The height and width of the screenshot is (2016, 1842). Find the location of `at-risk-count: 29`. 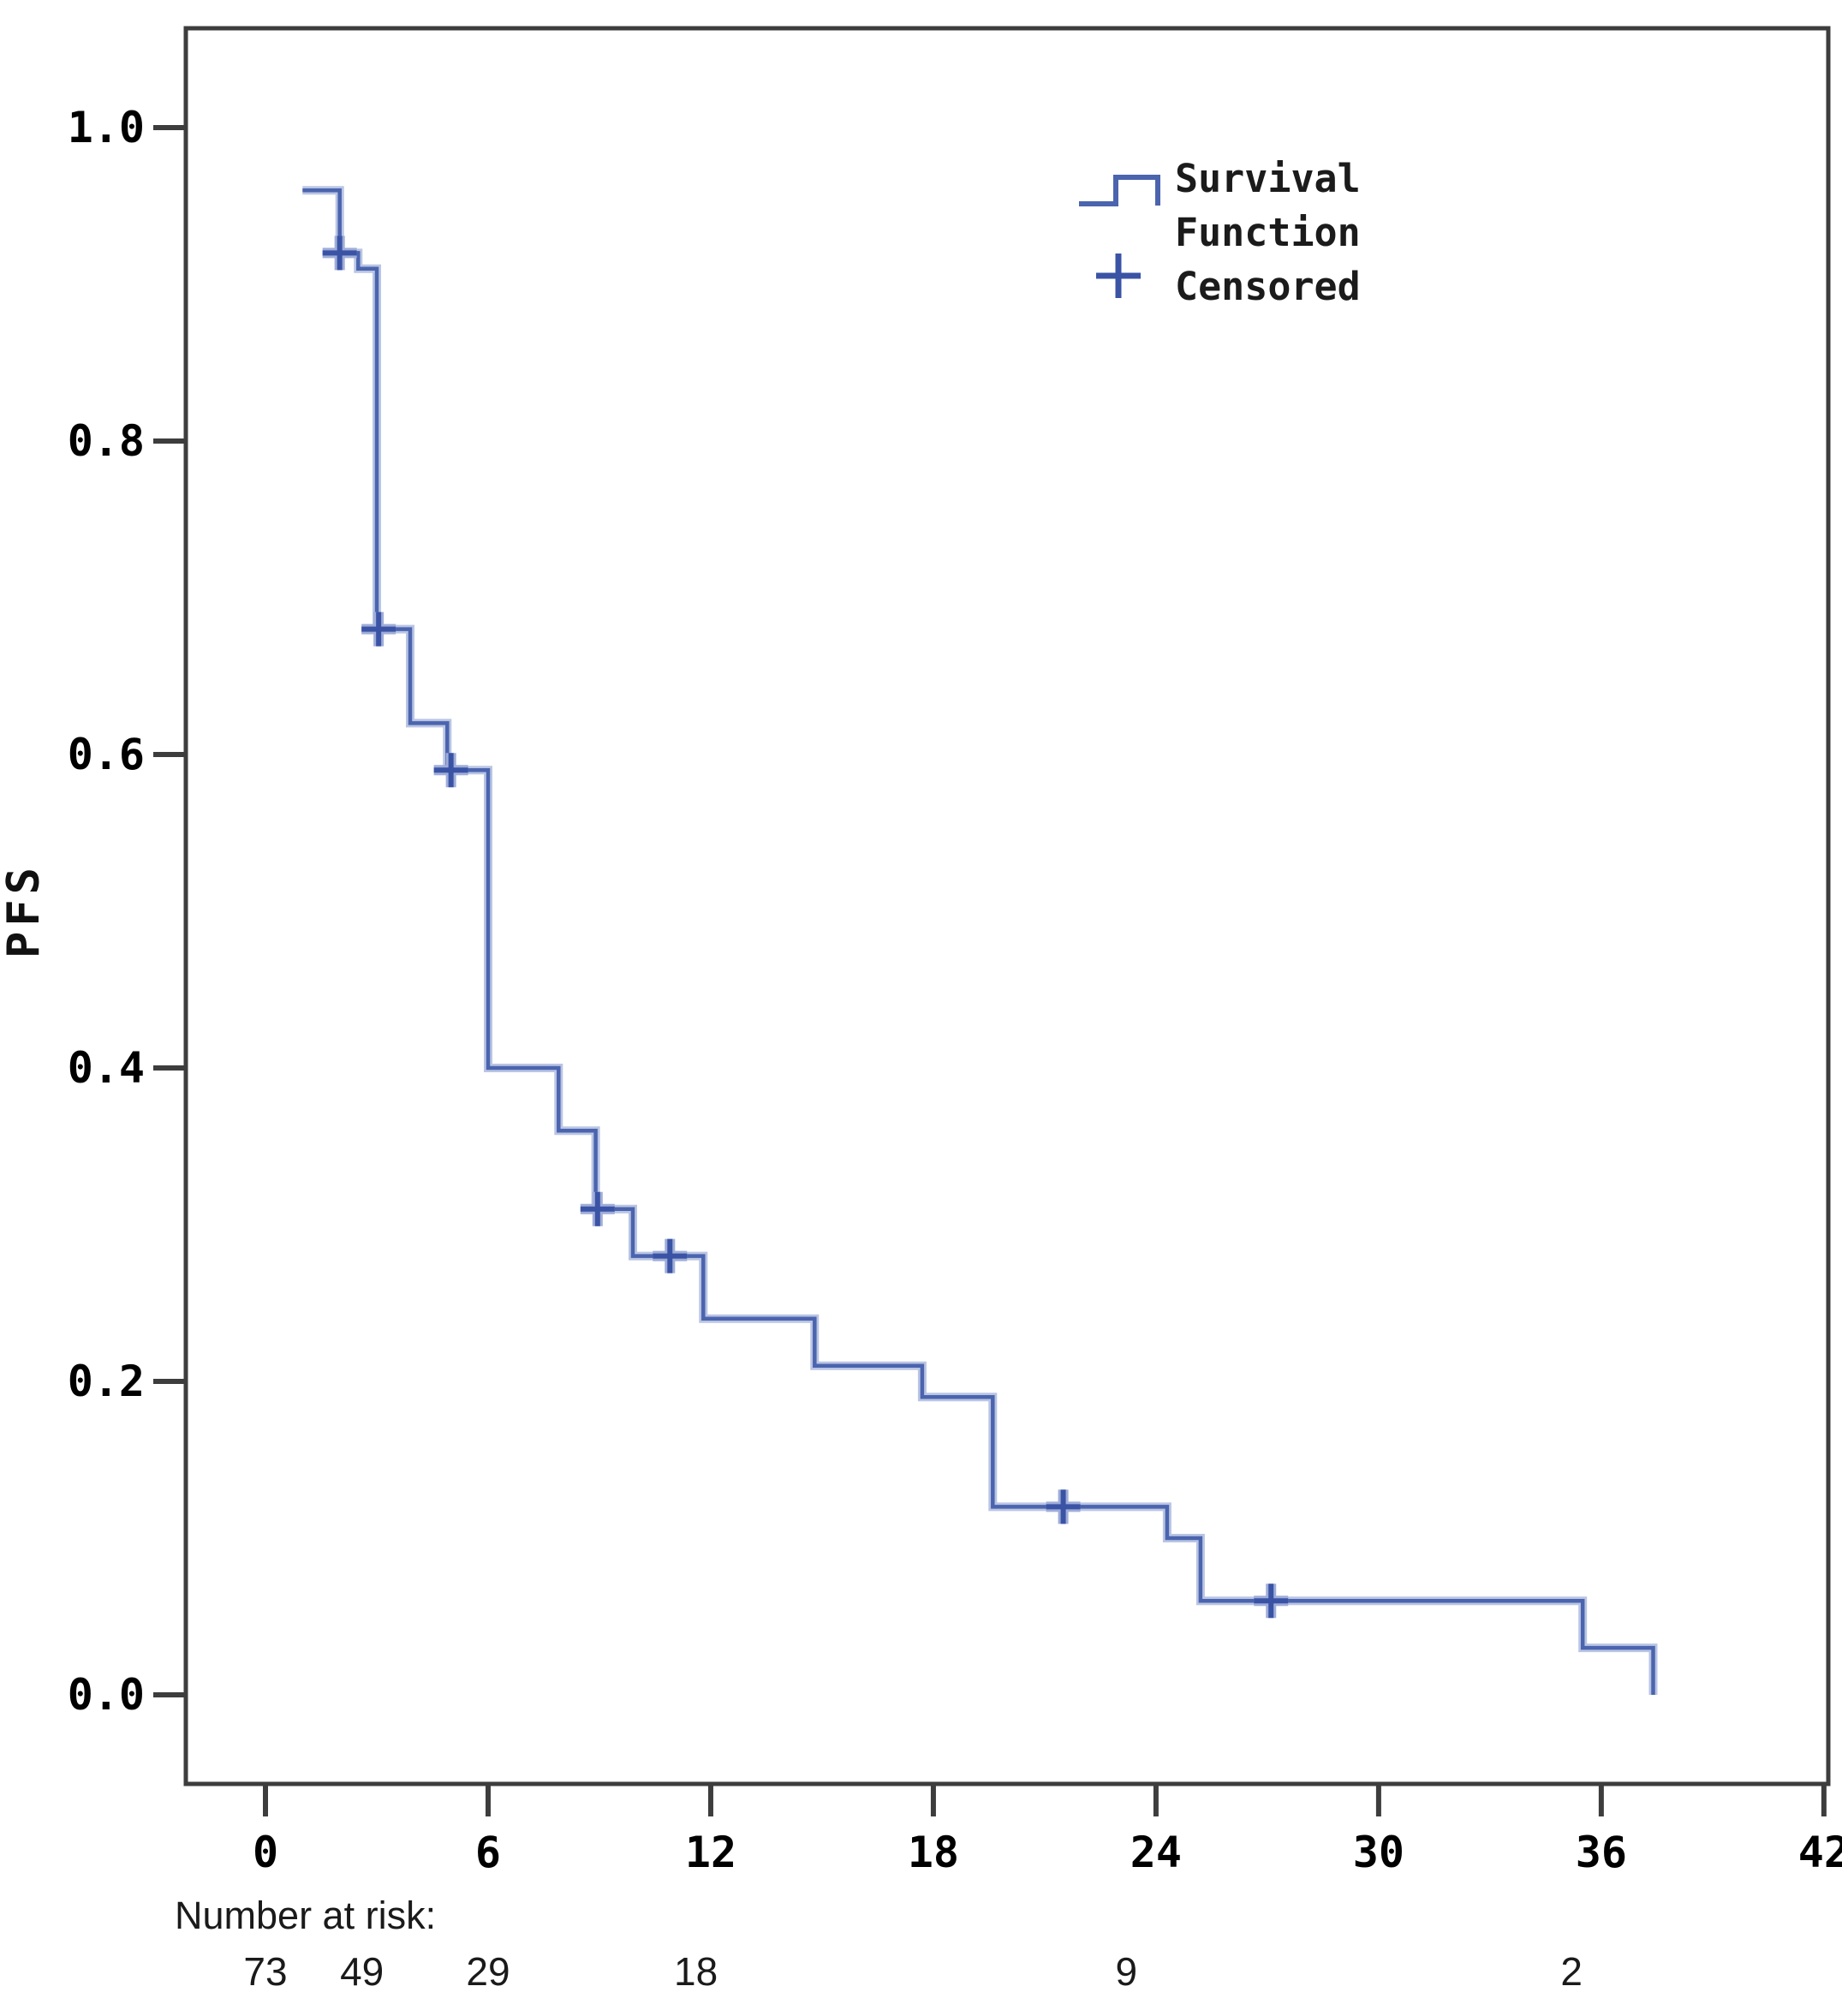

at-risk-count: 29 is located at coordinates (488, 1972).